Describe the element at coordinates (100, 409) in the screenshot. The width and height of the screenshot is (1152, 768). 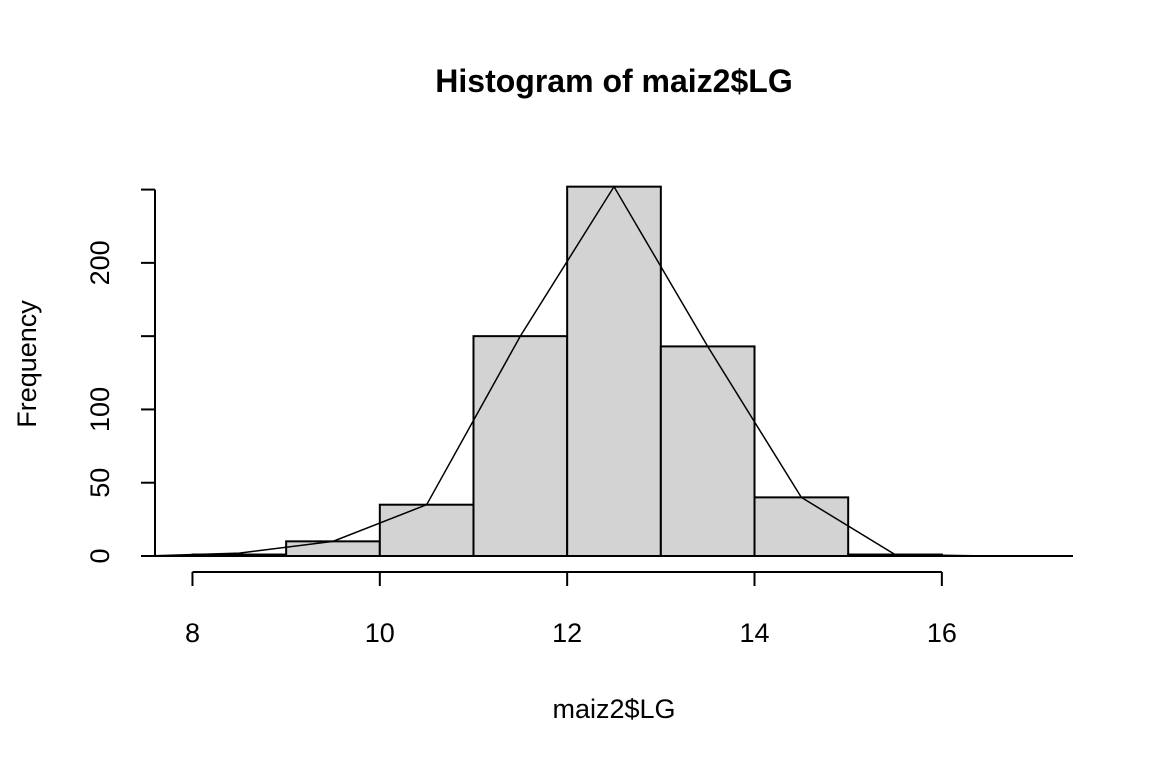
I see `y-tick-label-2: 100` at that location.